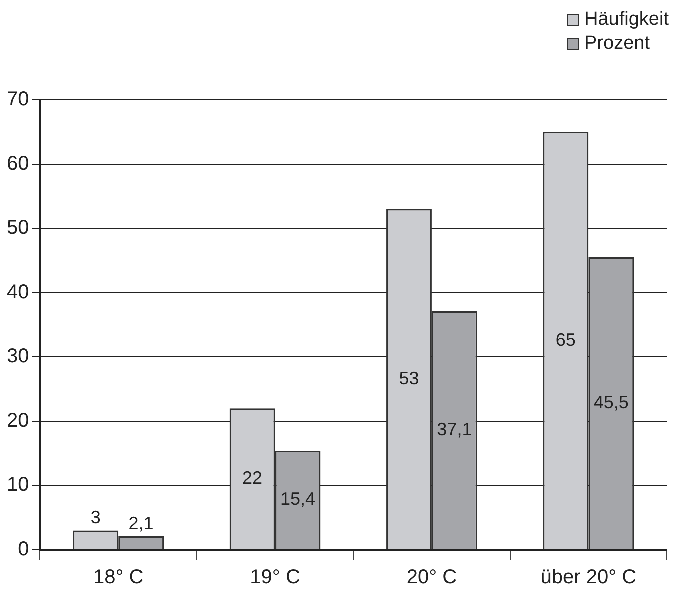 This screenshot has width=679, height=606. What do you see at coordinates (18, 99) in the screenshot?
I see `y-tick-label: 70` at bounding box center [18, 99].